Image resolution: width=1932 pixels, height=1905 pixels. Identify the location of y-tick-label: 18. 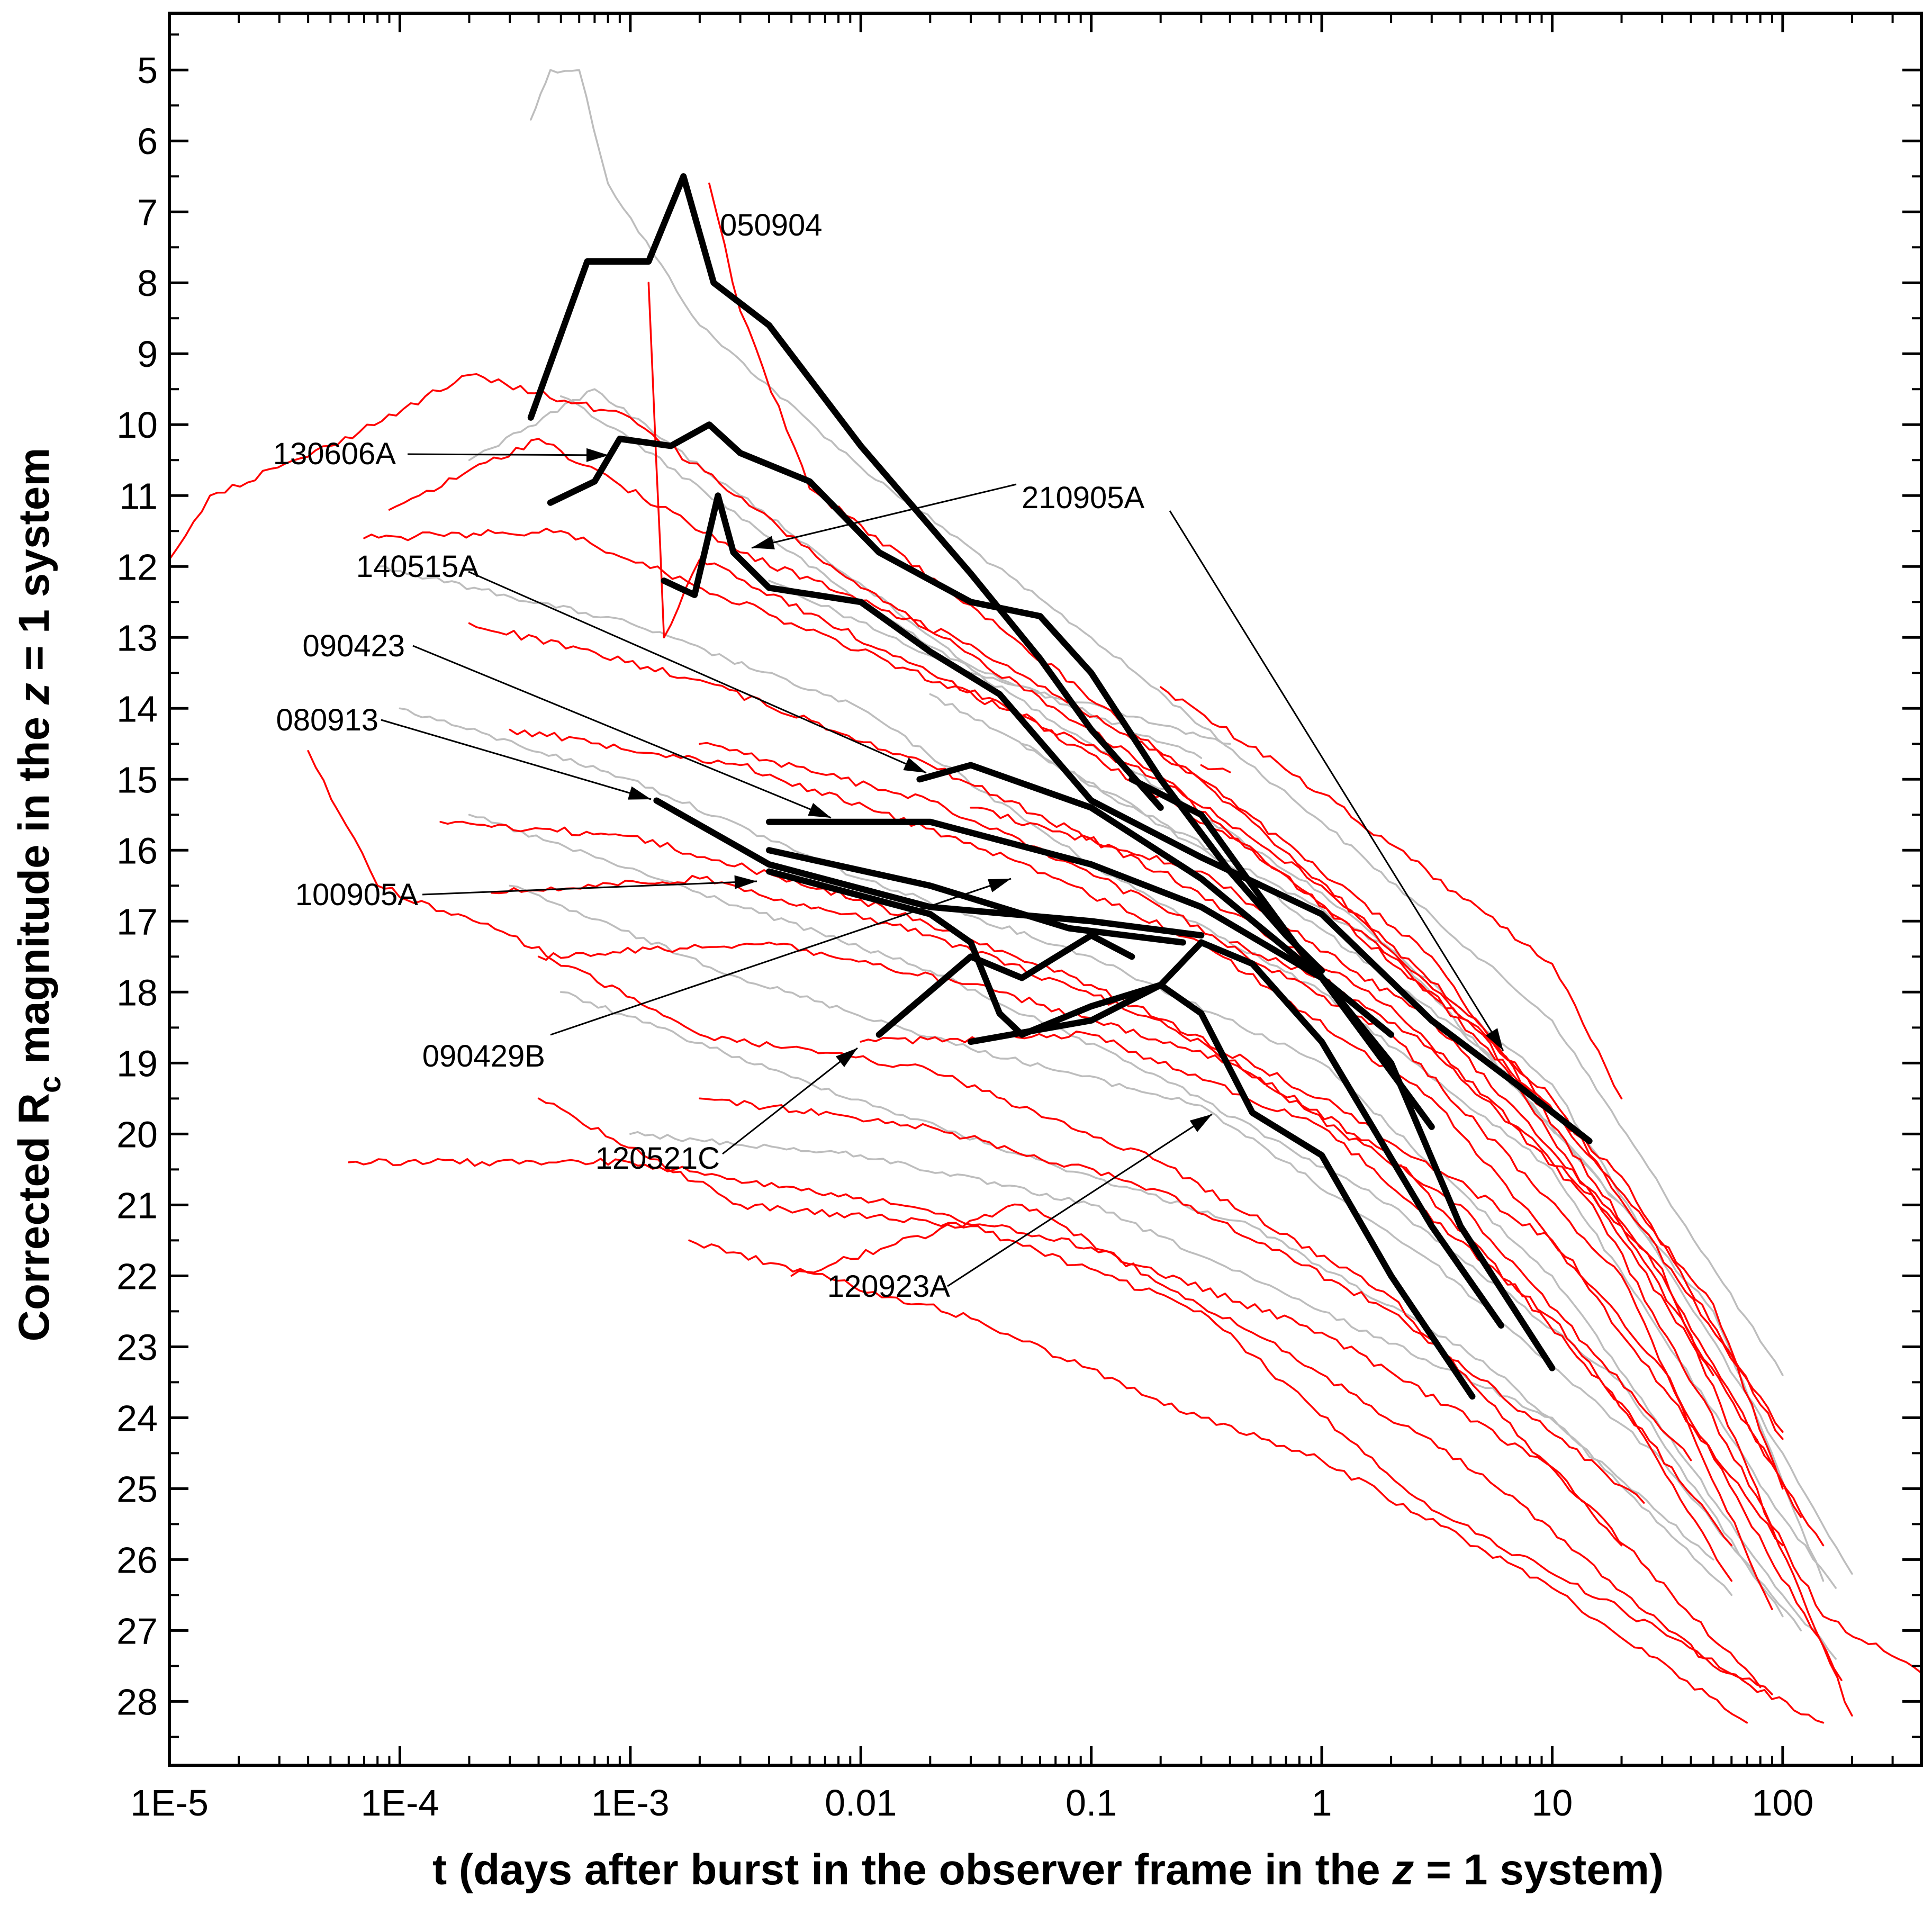
(137, 992).